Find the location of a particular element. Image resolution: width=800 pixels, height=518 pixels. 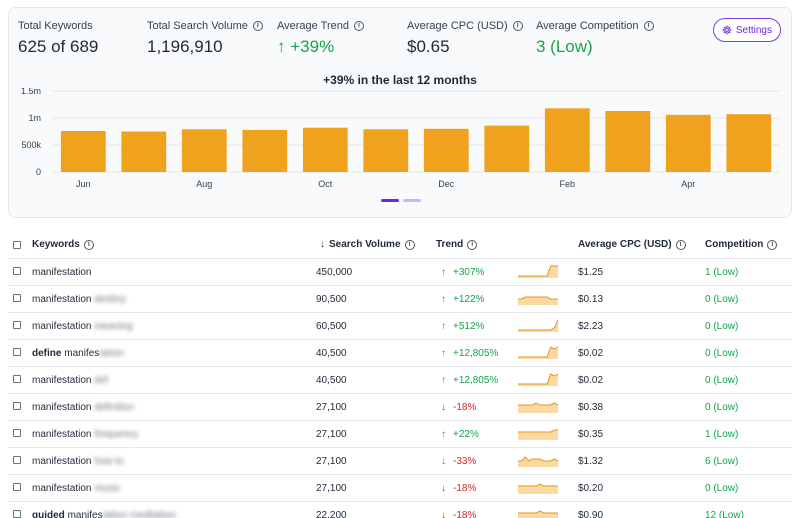

bar-nov is located at coordinates (386, 150).